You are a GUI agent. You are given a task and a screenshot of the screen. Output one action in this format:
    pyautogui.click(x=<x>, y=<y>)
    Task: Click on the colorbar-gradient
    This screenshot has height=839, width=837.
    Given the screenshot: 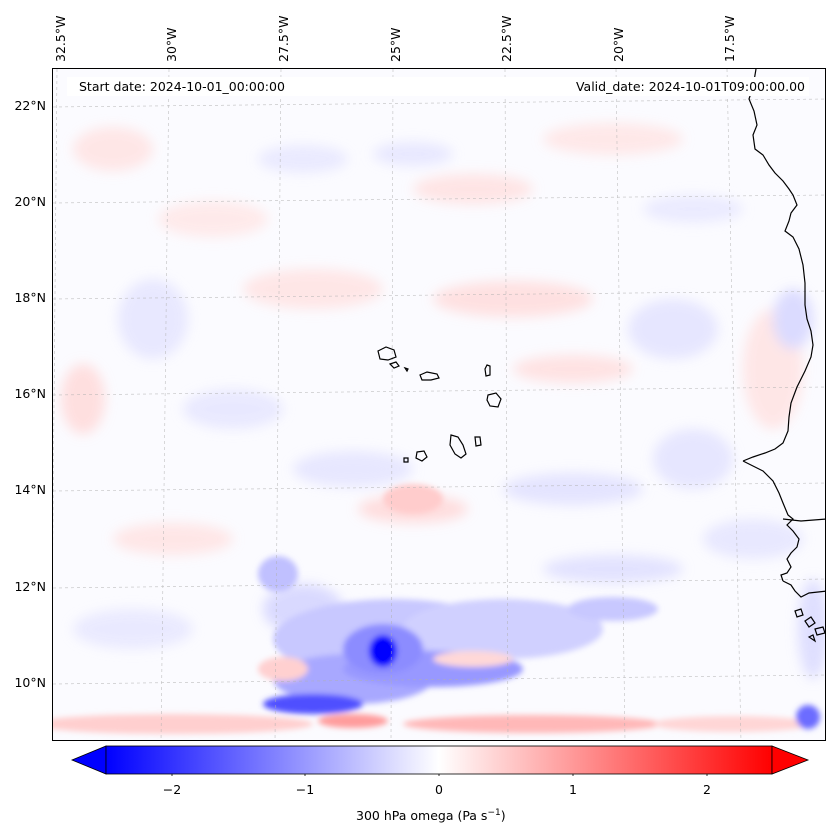 What is the action you would take?
    pyautogui.click(x=439, y=760)
    